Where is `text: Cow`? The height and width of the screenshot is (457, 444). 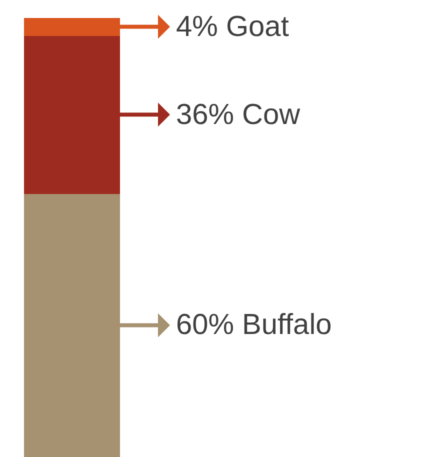
text: Cow is located at coordinates (272, 115).